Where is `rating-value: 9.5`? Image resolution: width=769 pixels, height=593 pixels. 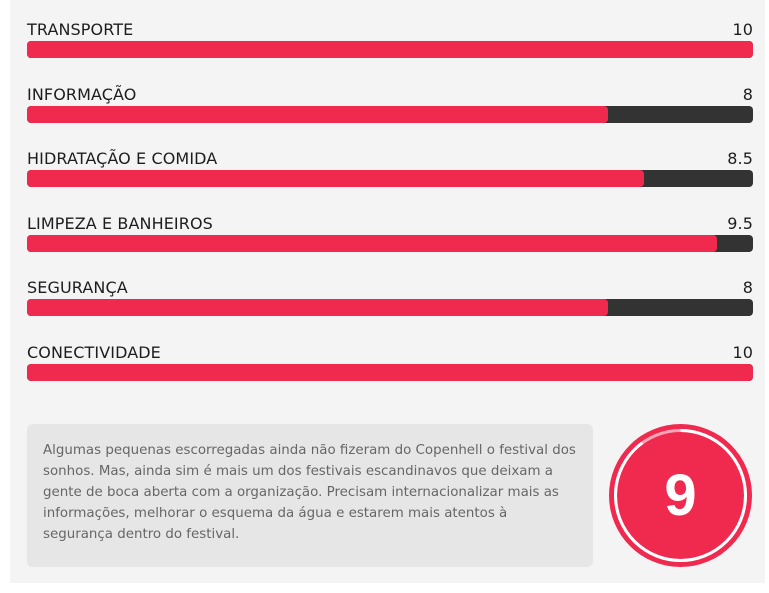
rating-value: 9.5 is located at coordinates (740, 223).